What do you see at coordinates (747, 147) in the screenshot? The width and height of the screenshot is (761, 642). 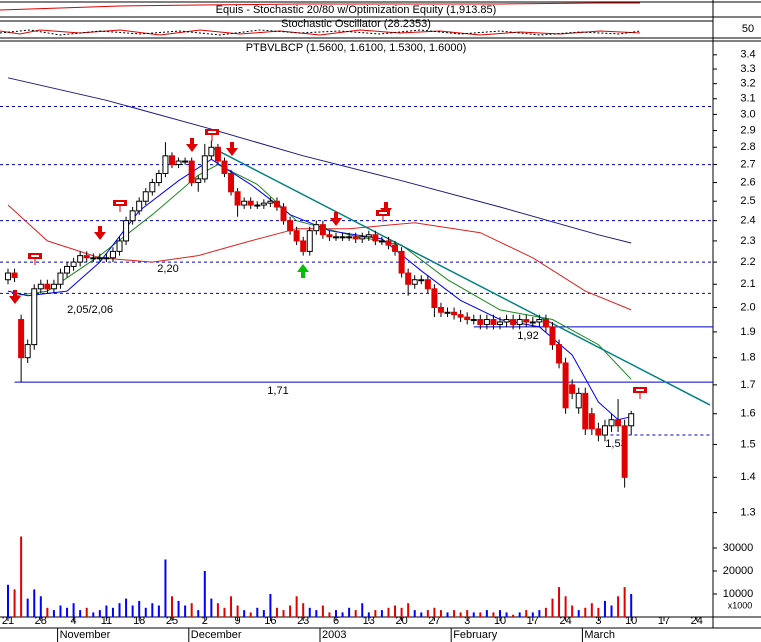 I see `y-tick-label: 2.8` at bounding box center [747, 147].